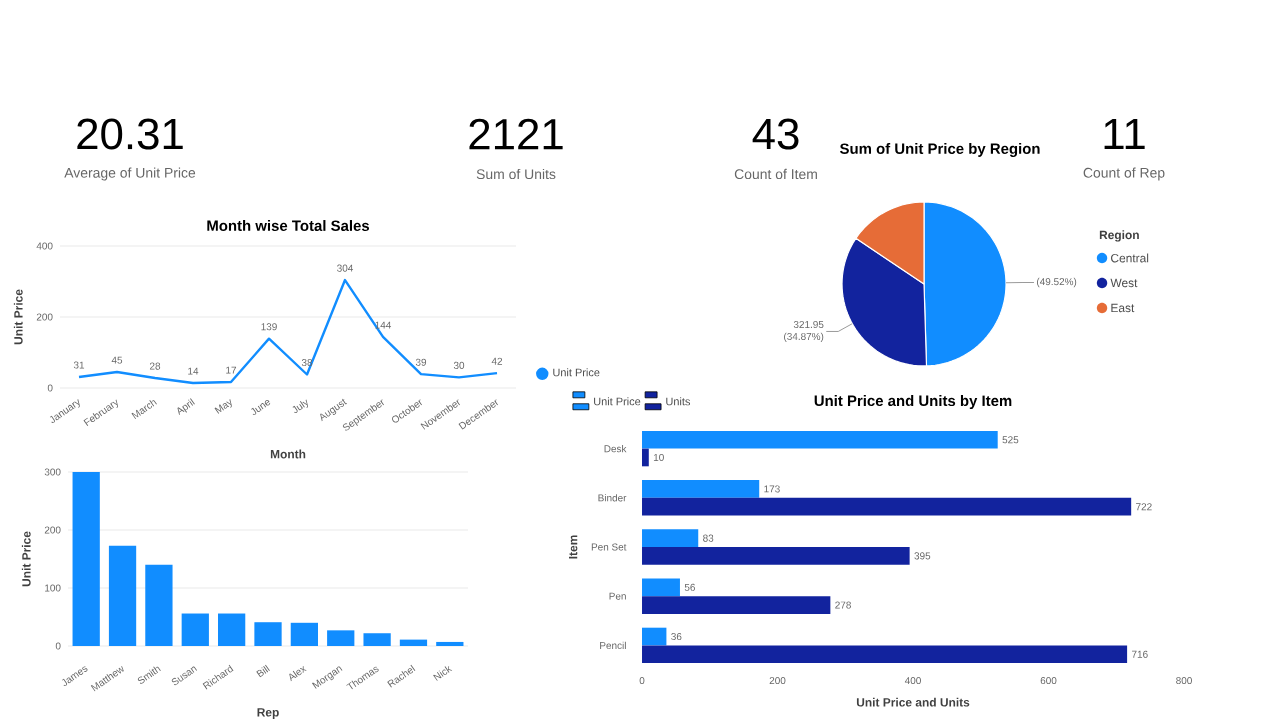  I want to click on text: 20.31, so click(130, 134).